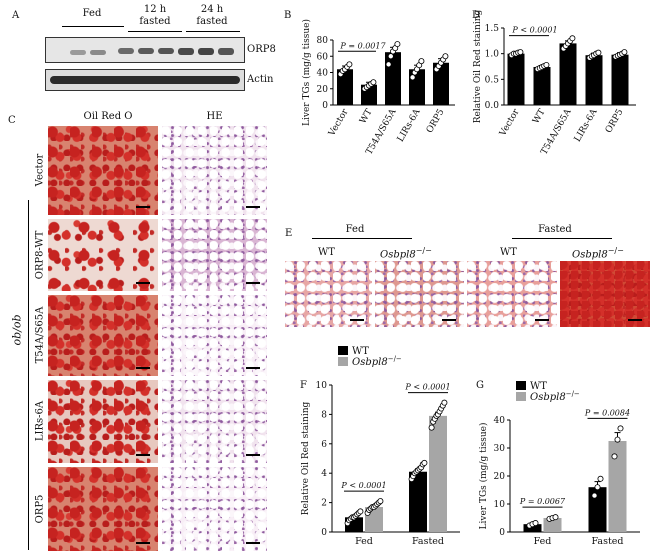 Image resolution: width=651 pixels, height=559 pixels. Describe the element at coordinates (555, 229) in the screenshot. I see `panel-e-fasted-label: Fasted` at that location.